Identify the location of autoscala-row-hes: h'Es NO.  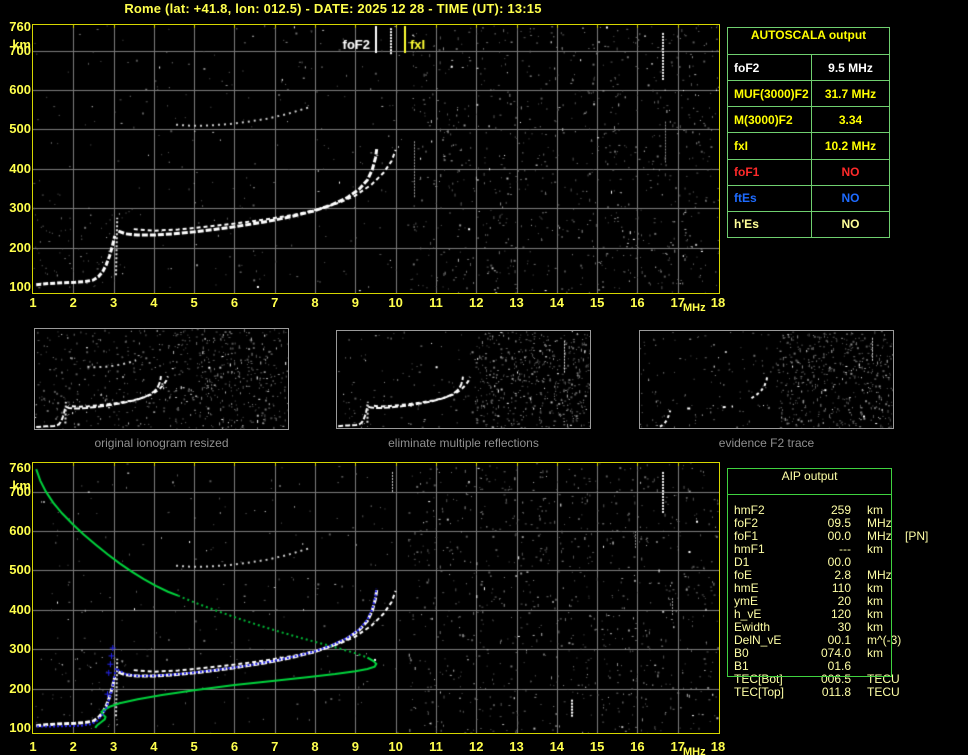
(808, 224).